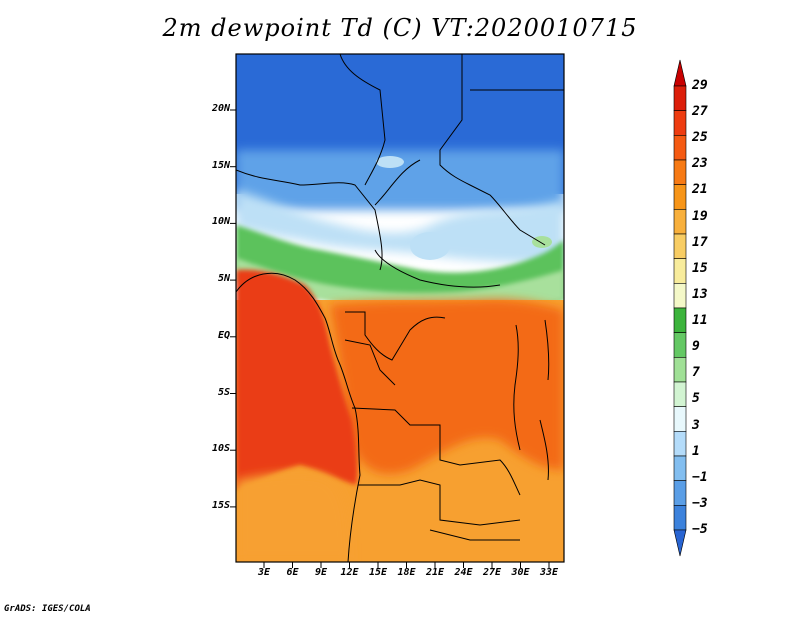 This screenshot has width=800, height=618. I want to click on longitude-label: 24E, so click(463, 572).